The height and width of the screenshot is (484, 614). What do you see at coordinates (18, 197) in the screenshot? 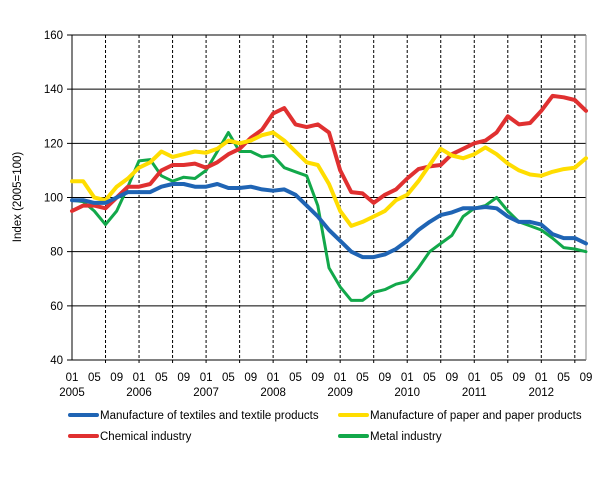
I see `y-axis-title: Index (2005=100)` at bounding box center [18, 197].